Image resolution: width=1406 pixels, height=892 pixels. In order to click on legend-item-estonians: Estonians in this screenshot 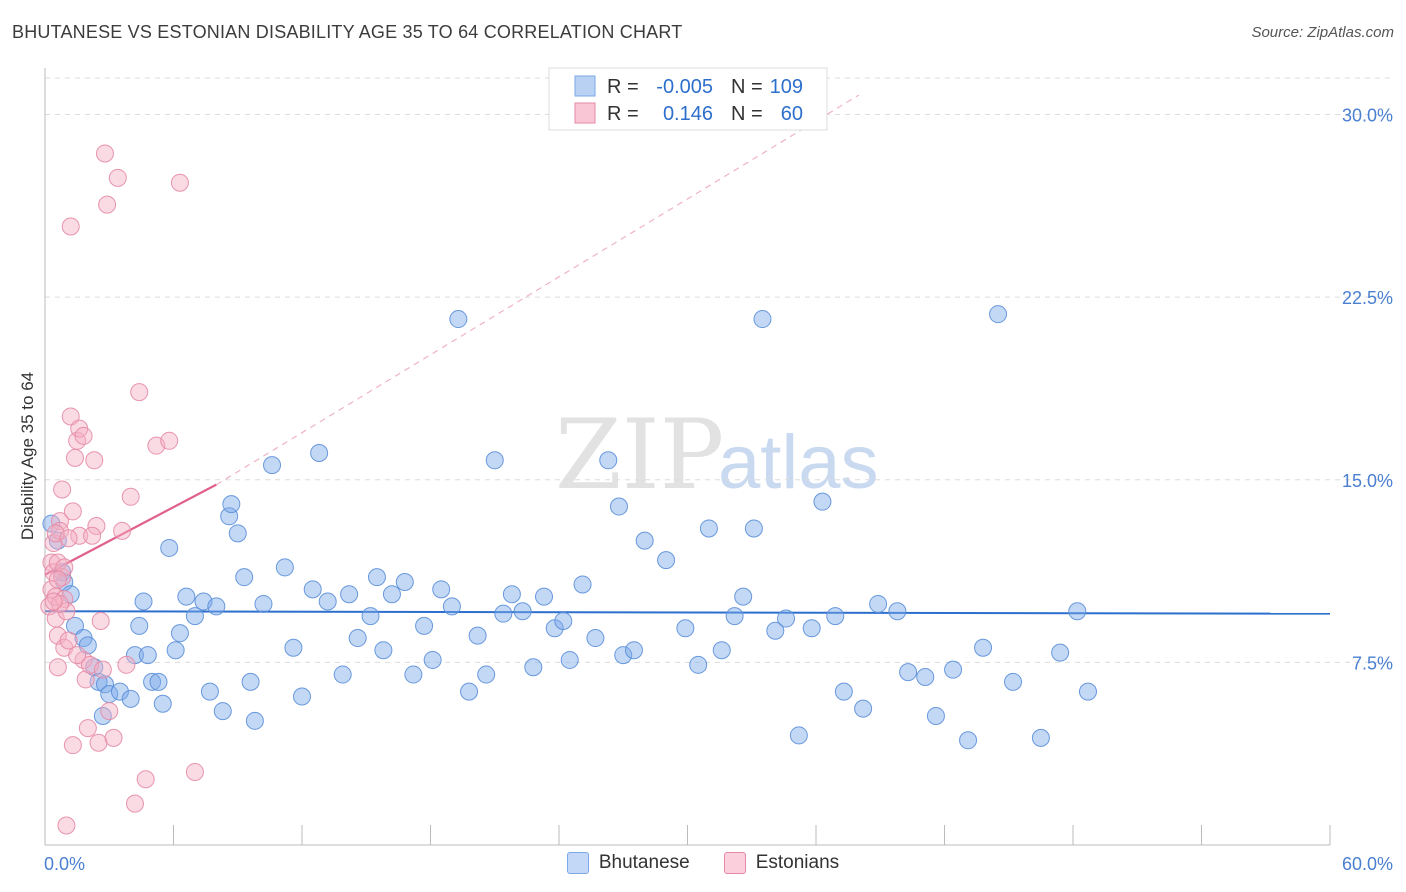, I will do `click(781, 863)`.